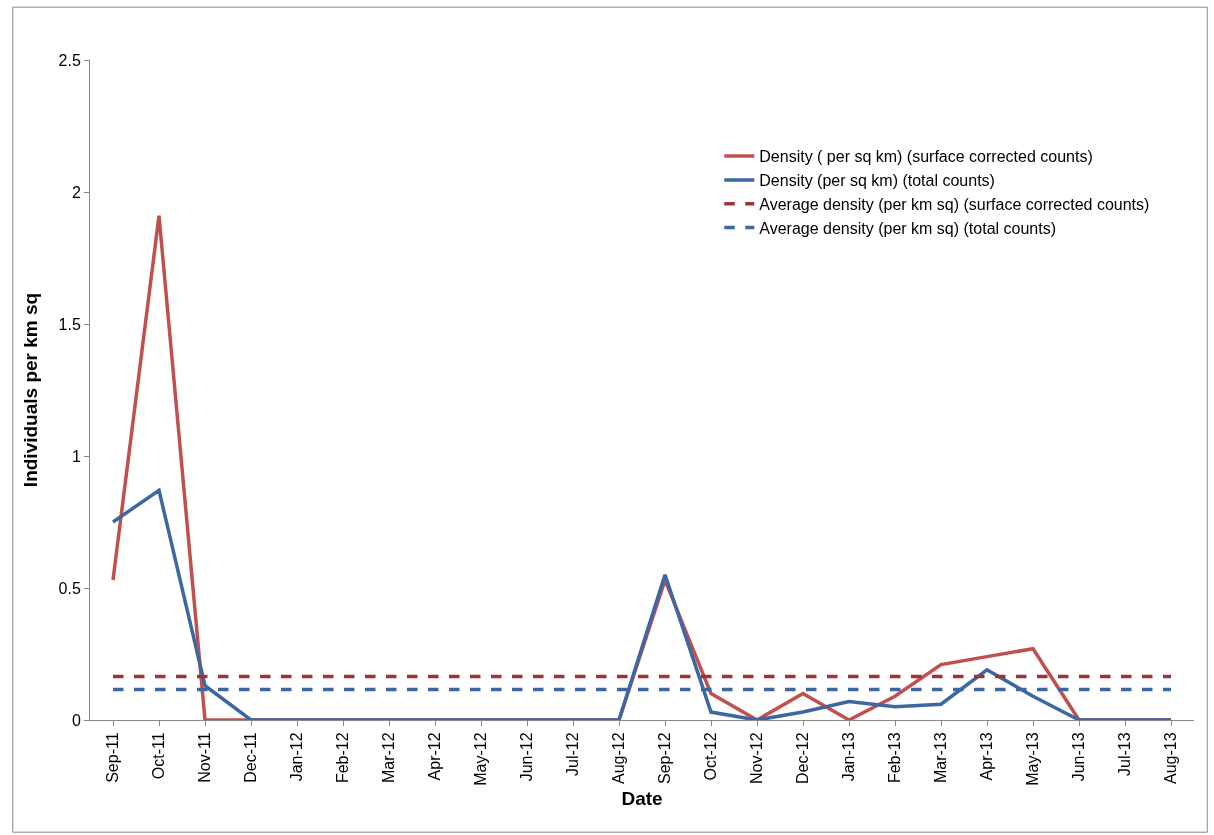 The height and width of the screenshot is (835, 1214). Describe the element at coordinates (926, 157) in the screenshot. I see `legend-label: Density ( per sq km) (surface corrected counts)` at that location.